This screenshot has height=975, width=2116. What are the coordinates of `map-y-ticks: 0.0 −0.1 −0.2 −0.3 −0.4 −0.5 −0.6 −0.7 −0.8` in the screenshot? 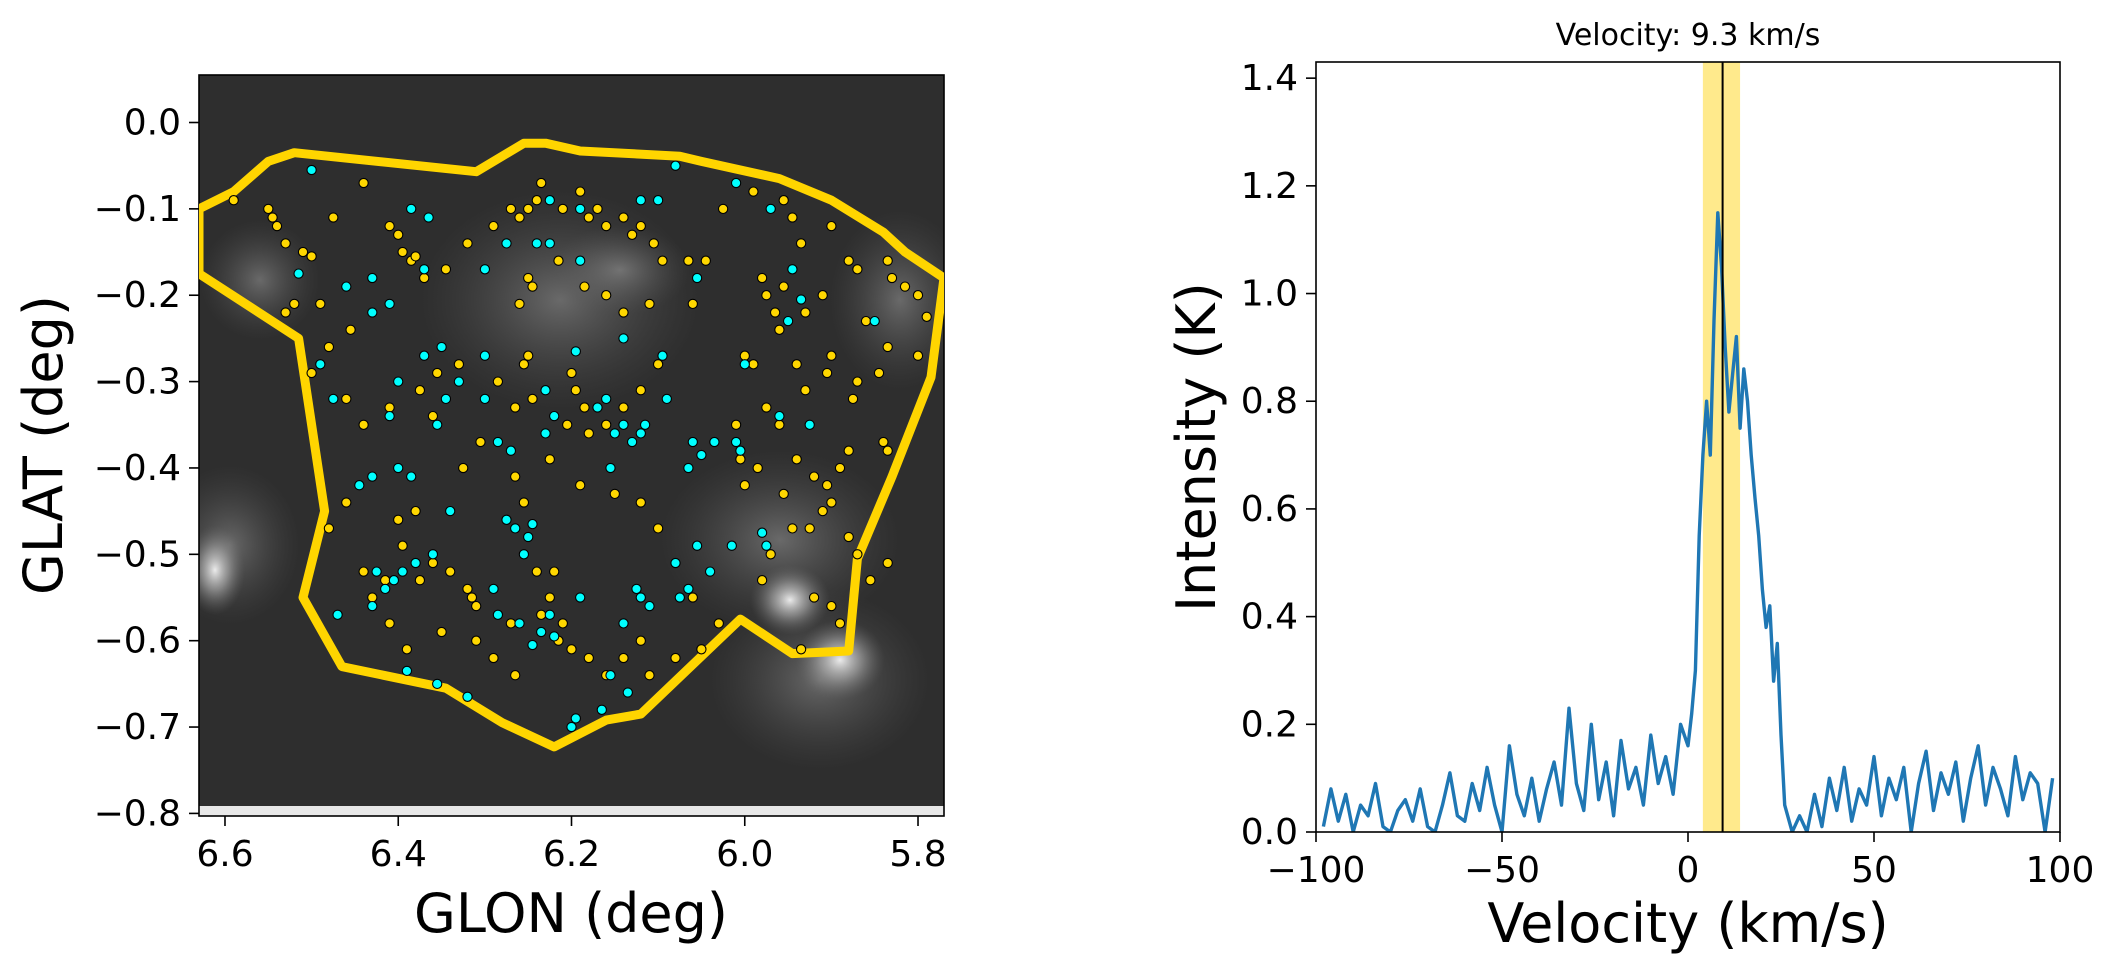 It's located at (146, 468).